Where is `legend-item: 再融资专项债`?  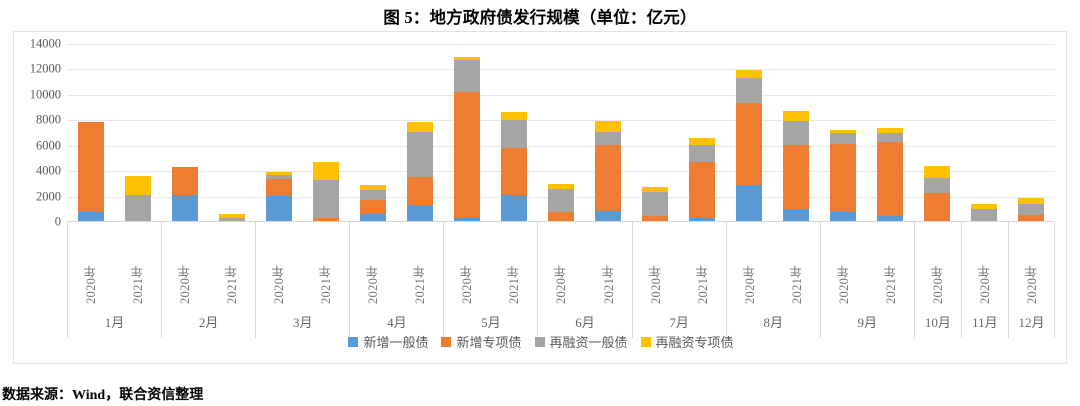
legend-item: 再融资专项债 is located at coordinates (687, 341).